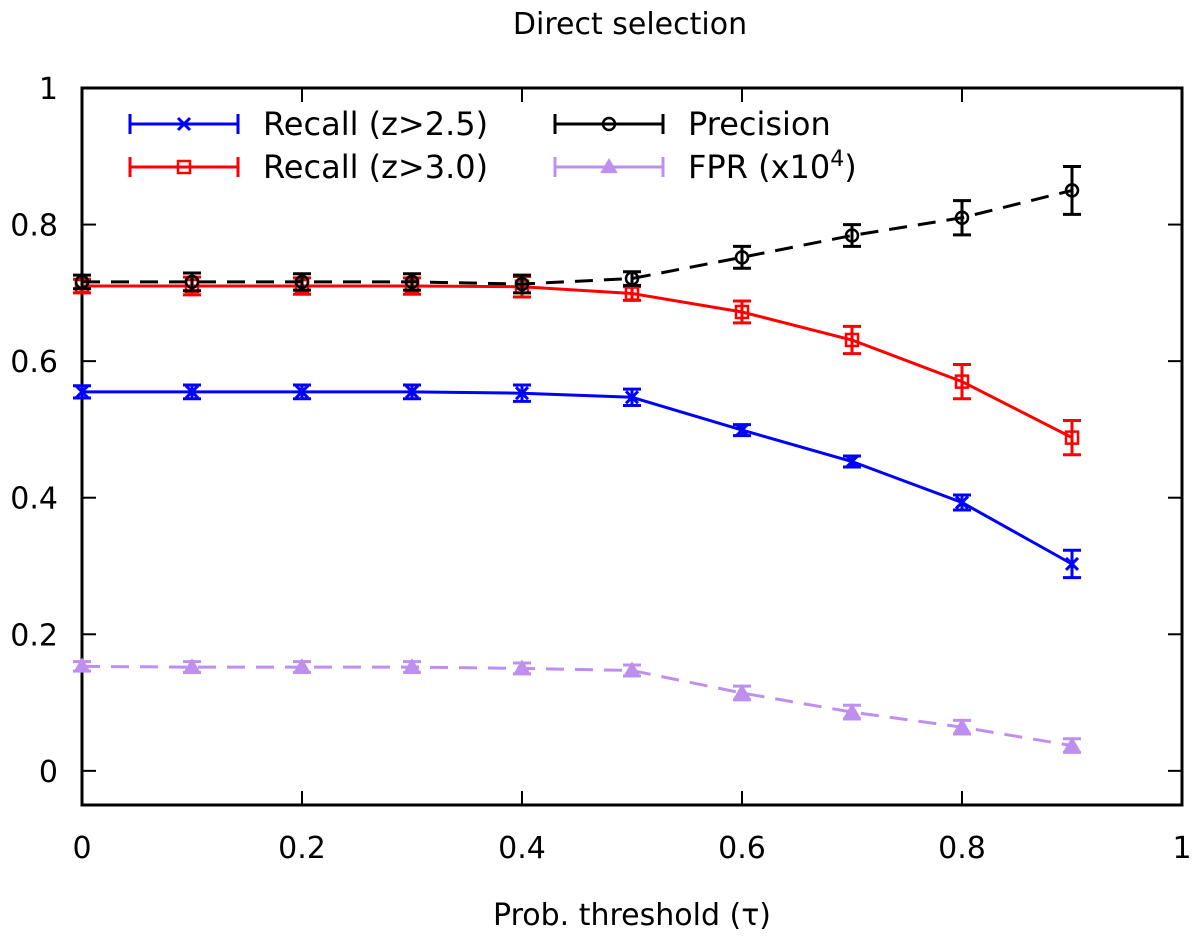 The width and height of the screenshot is (1200, 937). I want to click on legend-label: FPR (x104), so click(772, 166).